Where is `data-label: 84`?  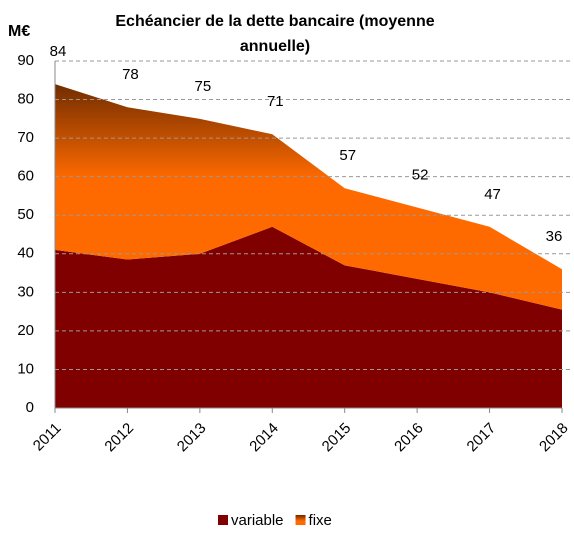 data-label: 84 is located at coordinates (58, 51).